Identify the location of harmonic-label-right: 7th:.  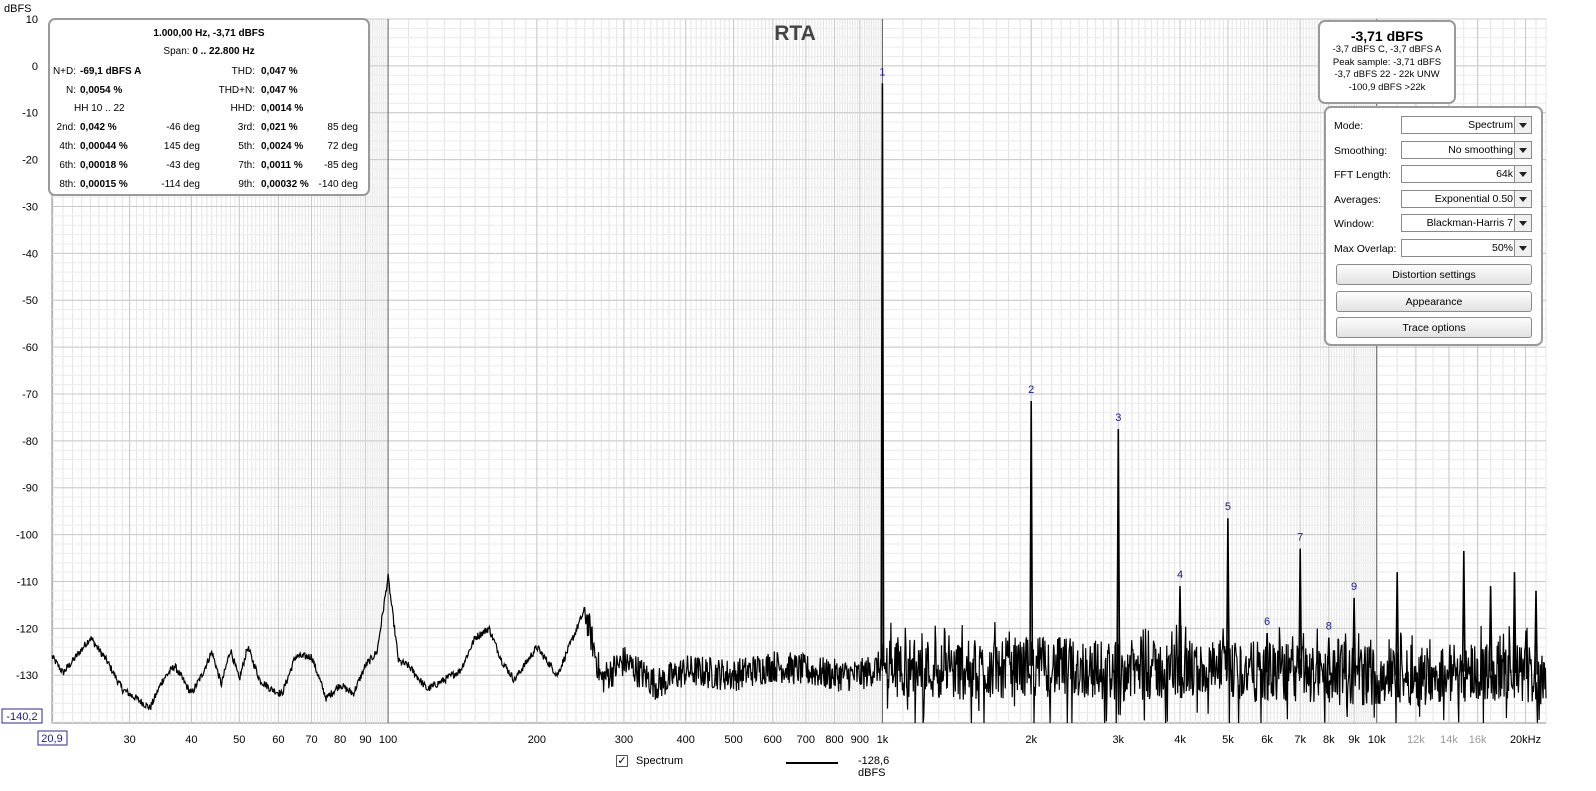
(246, 165).